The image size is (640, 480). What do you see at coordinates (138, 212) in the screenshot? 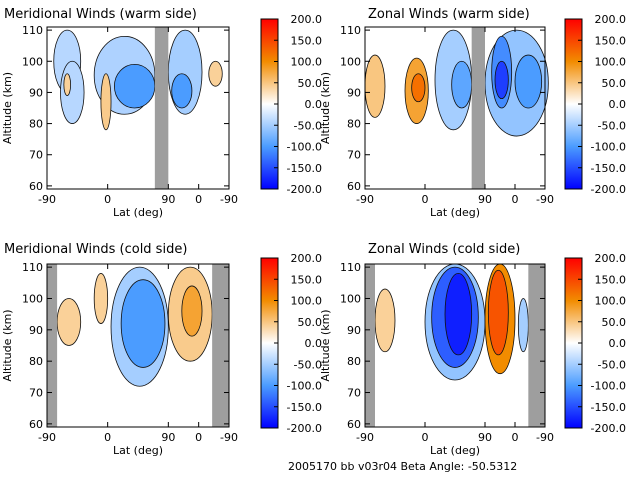
I see `x-axis-label: Lat (deg)` at bounding box center [138, 212].